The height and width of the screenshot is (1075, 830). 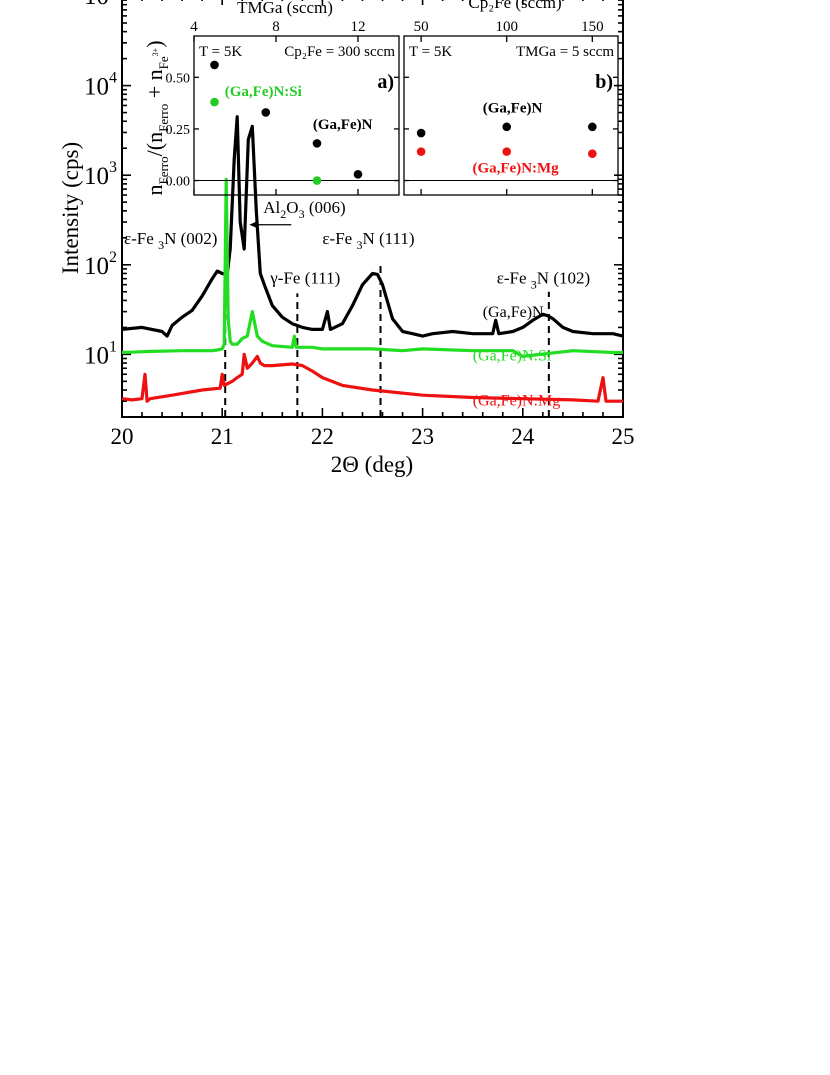 I want to click on y-tick-label: 10¹, so click(x=100, y=353).